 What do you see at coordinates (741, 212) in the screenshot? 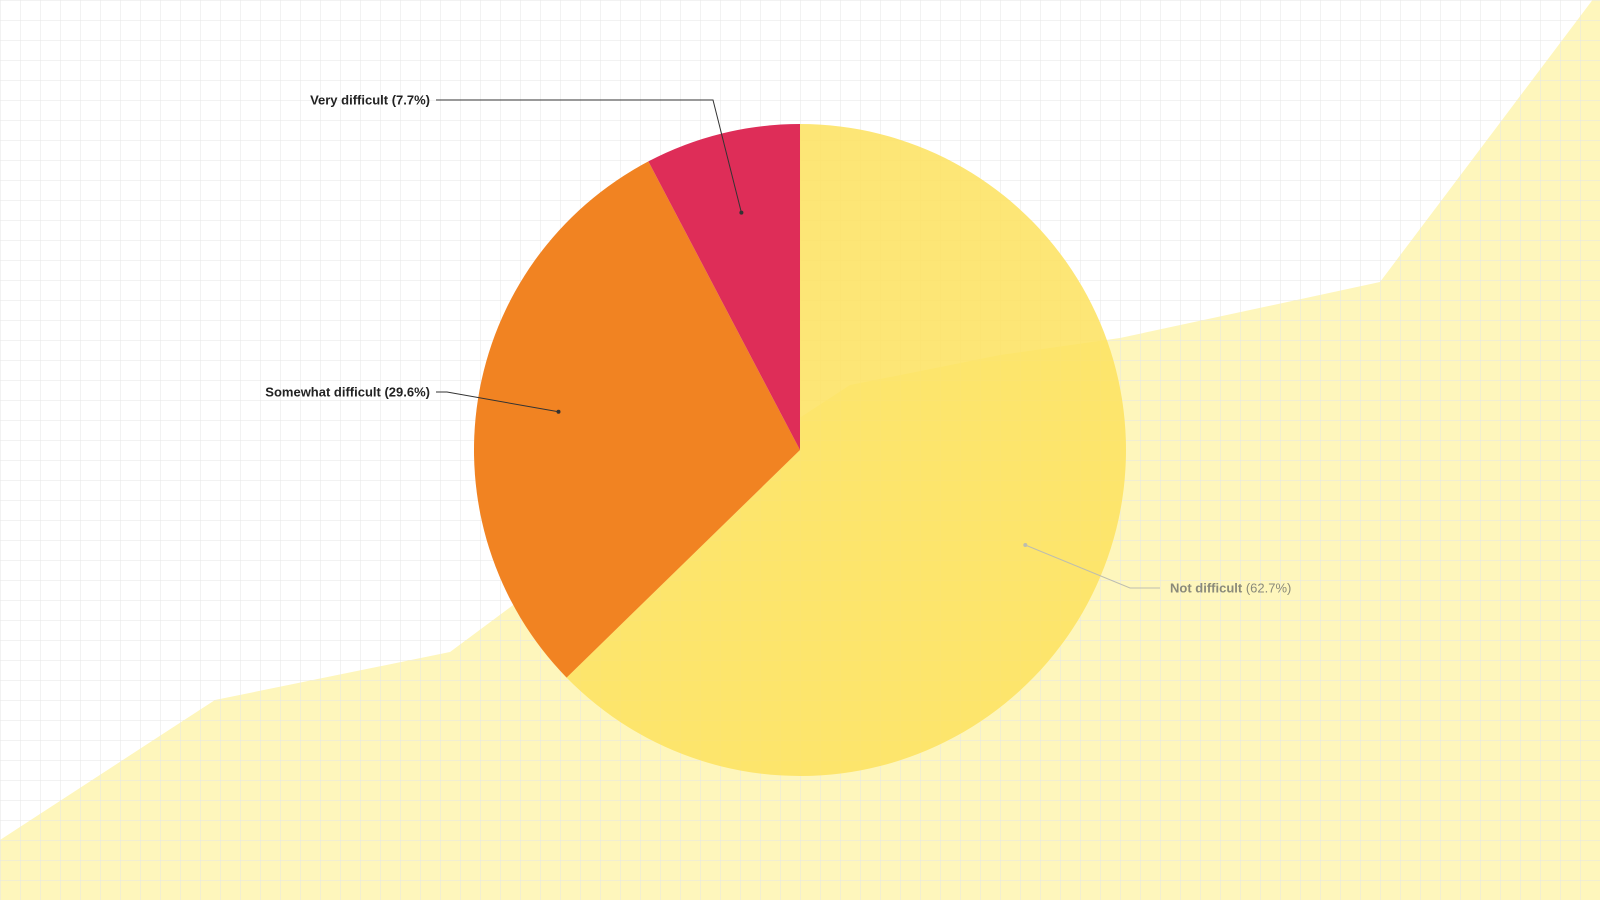
I see `leader-dot-very-difficult` at bounding box center [741, 212].